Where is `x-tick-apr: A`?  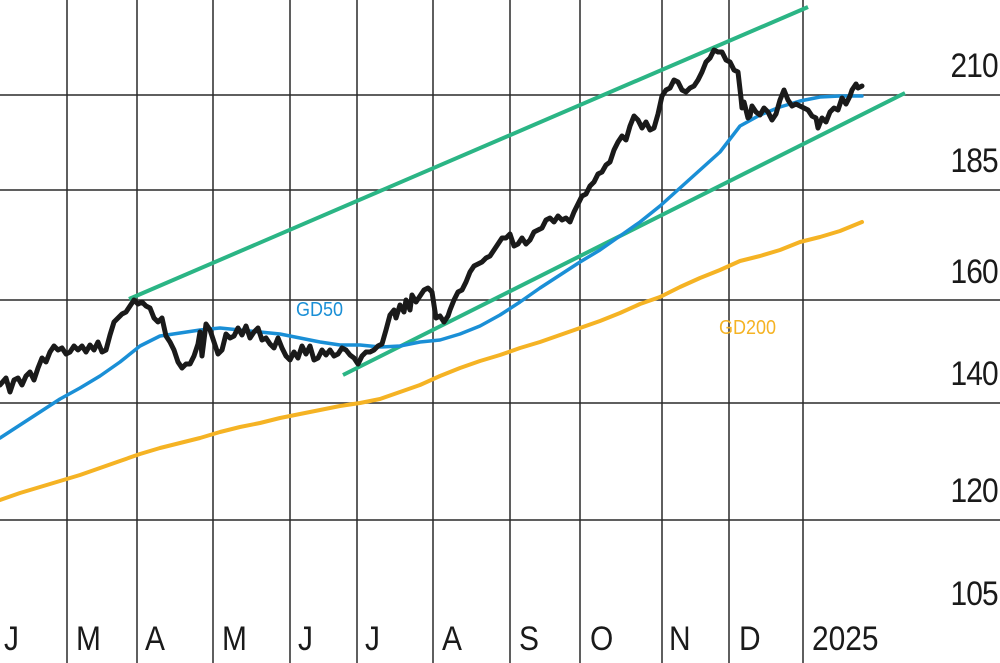 x-tick-apr: A is located at coordinates (155, 639).